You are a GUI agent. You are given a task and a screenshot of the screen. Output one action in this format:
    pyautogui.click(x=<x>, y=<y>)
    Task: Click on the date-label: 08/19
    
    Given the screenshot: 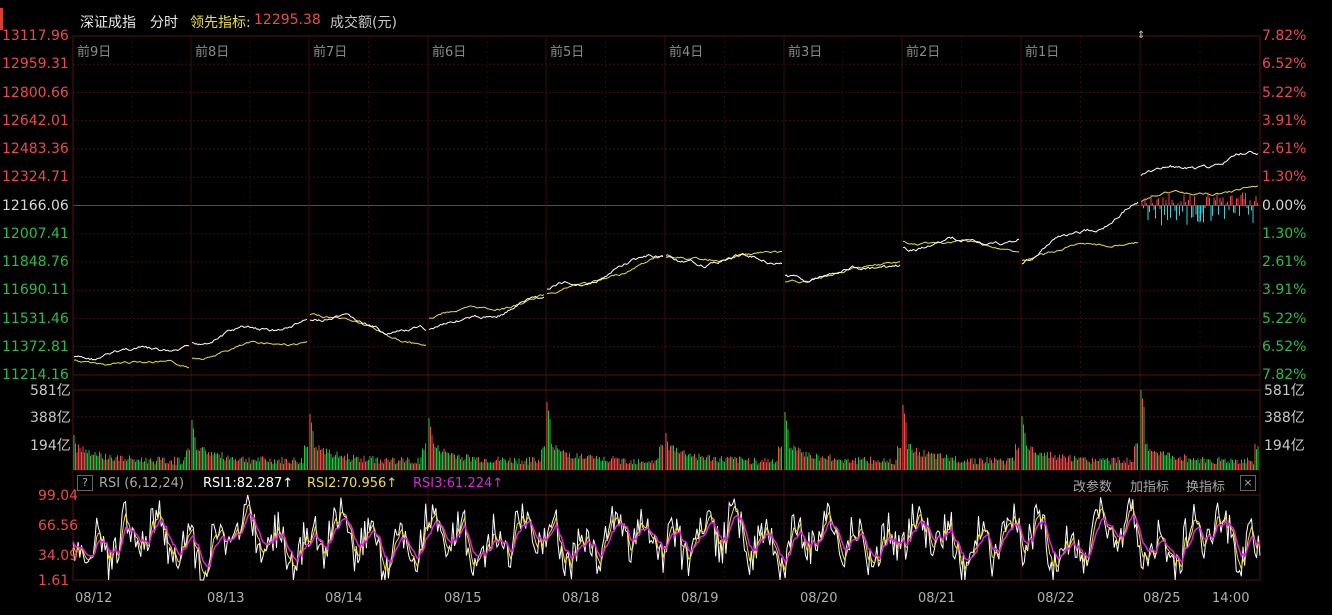 What is the action you would take?
    pyautogui.click(x=700, y=598)
    